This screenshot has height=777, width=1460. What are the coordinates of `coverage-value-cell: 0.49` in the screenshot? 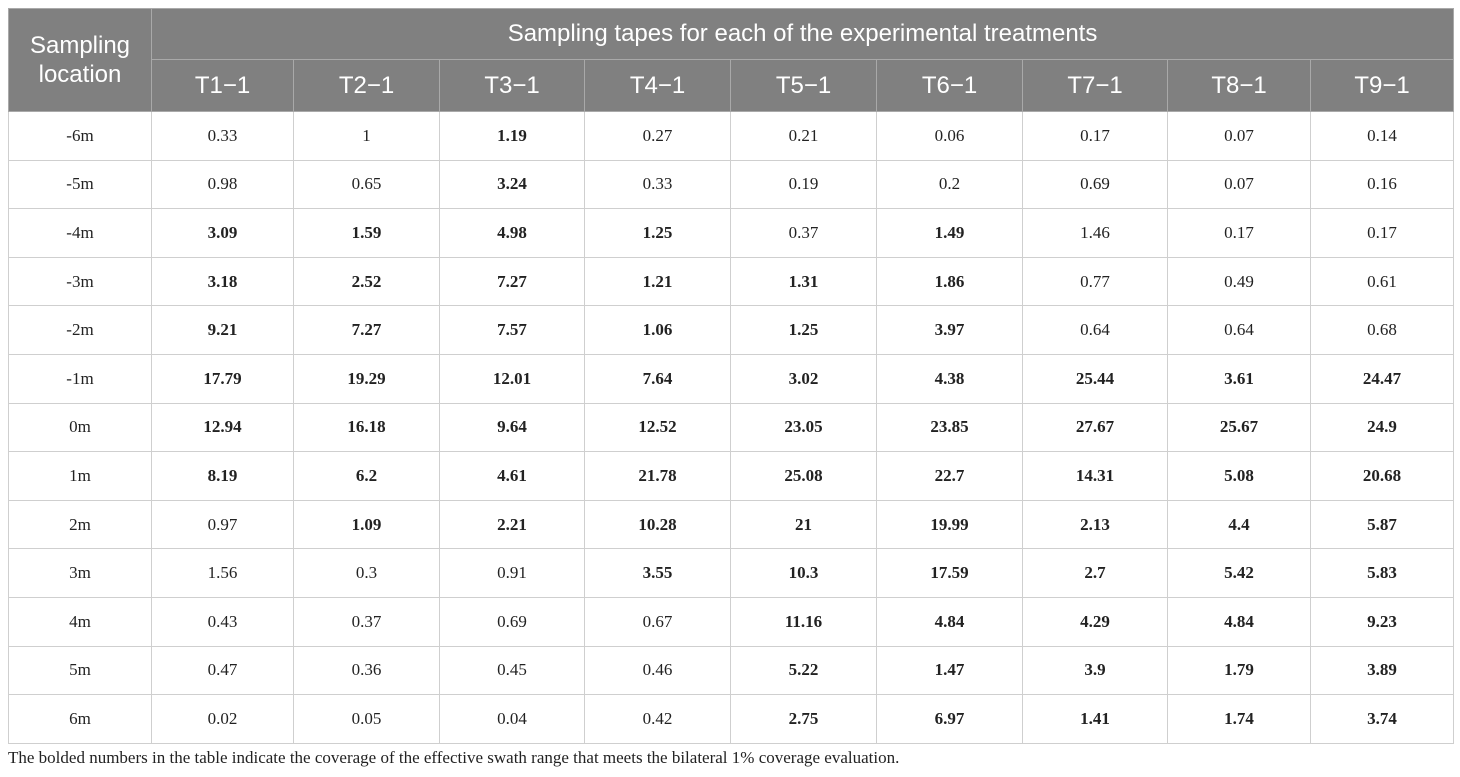 It's located at (1239, 281).